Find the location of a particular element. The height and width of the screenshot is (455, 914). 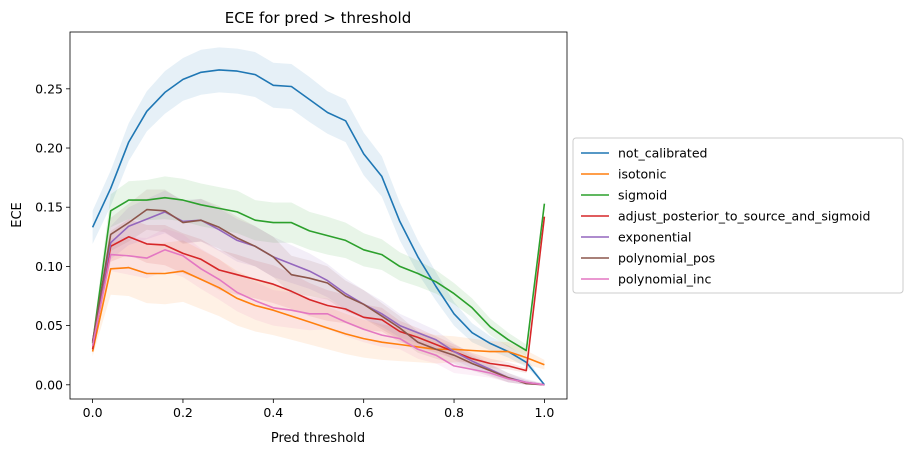

y-tick-label: 0.10 is located at coordinates (49, 266).